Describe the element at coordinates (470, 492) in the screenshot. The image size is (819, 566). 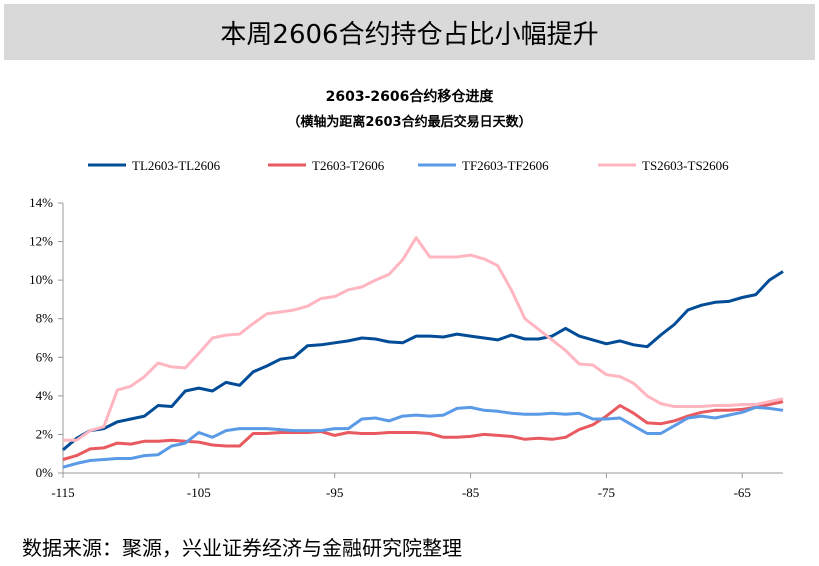
I see `x-tick-label: -85` at that location.